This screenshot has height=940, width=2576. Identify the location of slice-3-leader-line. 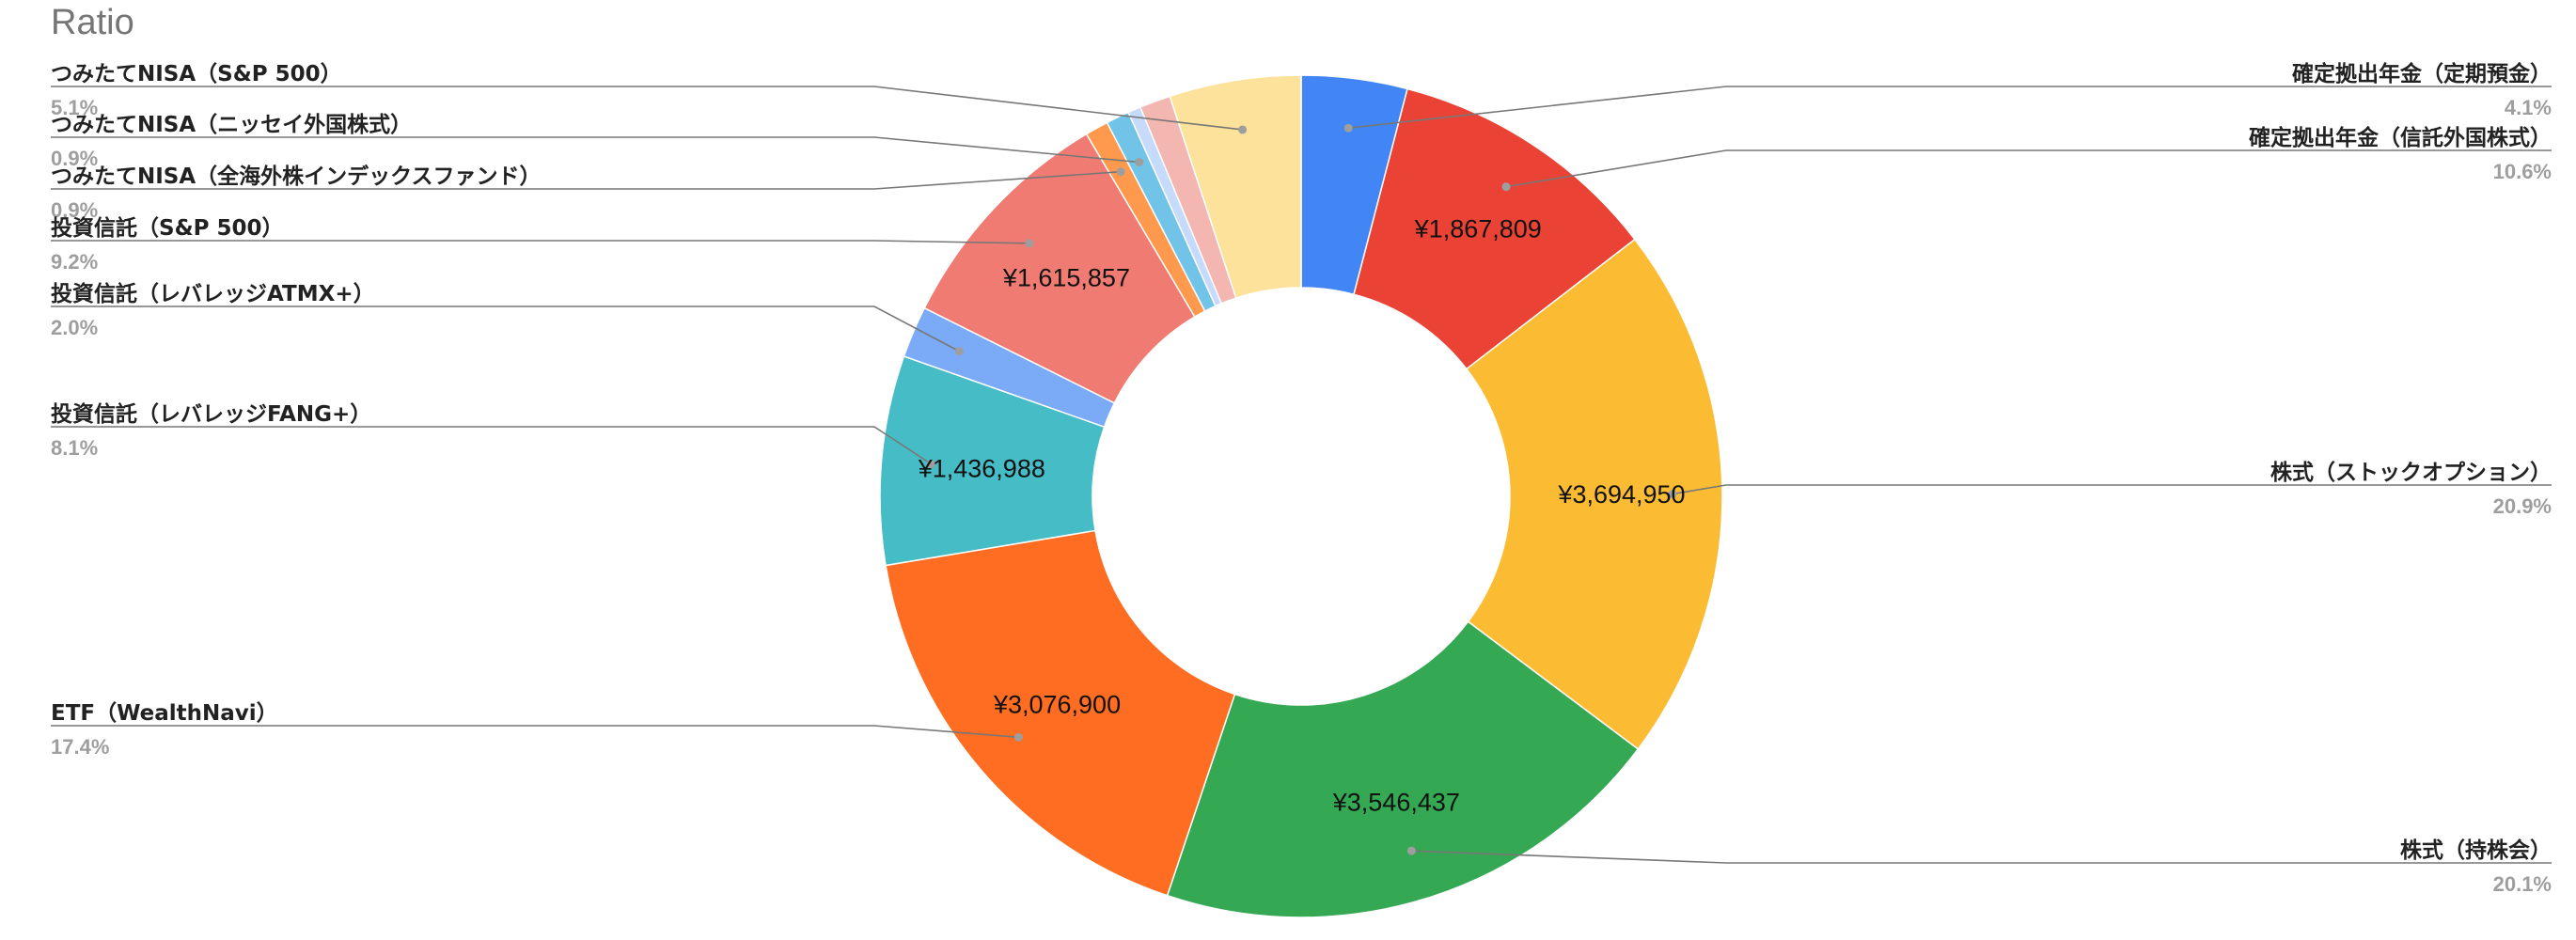
(2112, 489).